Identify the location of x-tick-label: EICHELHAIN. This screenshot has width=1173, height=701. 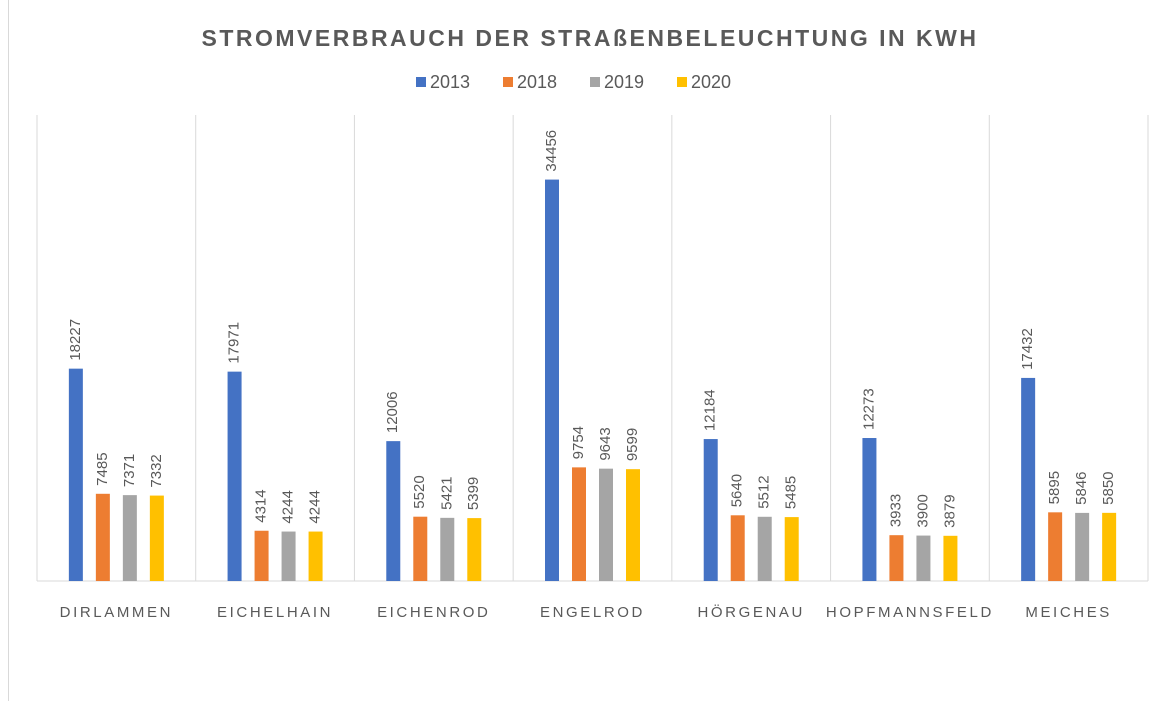
(275, 612).